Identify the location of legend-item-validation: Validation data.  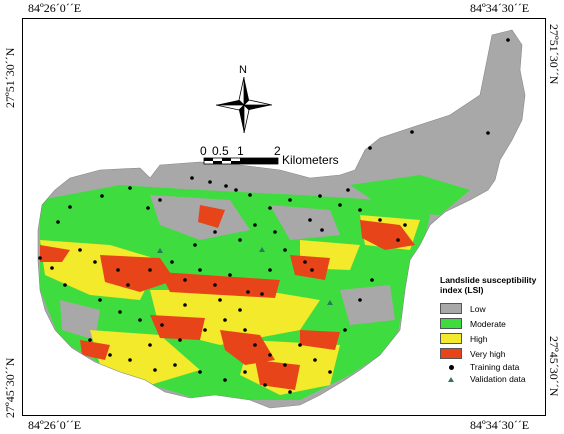
(492, 379).